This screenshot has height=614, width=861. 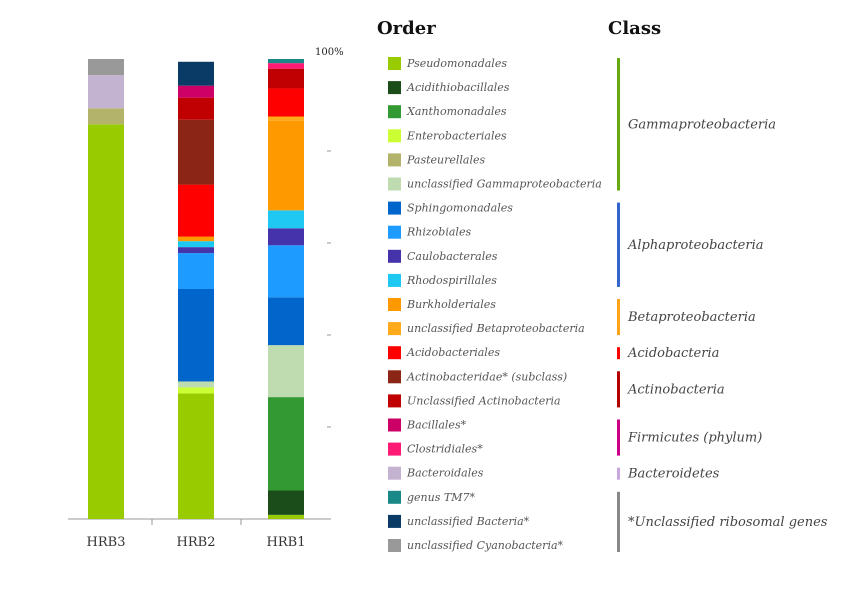 I want to click on bar-segment-hrb3-unclassified-cyanobacteria, so click(x=106, y=67).